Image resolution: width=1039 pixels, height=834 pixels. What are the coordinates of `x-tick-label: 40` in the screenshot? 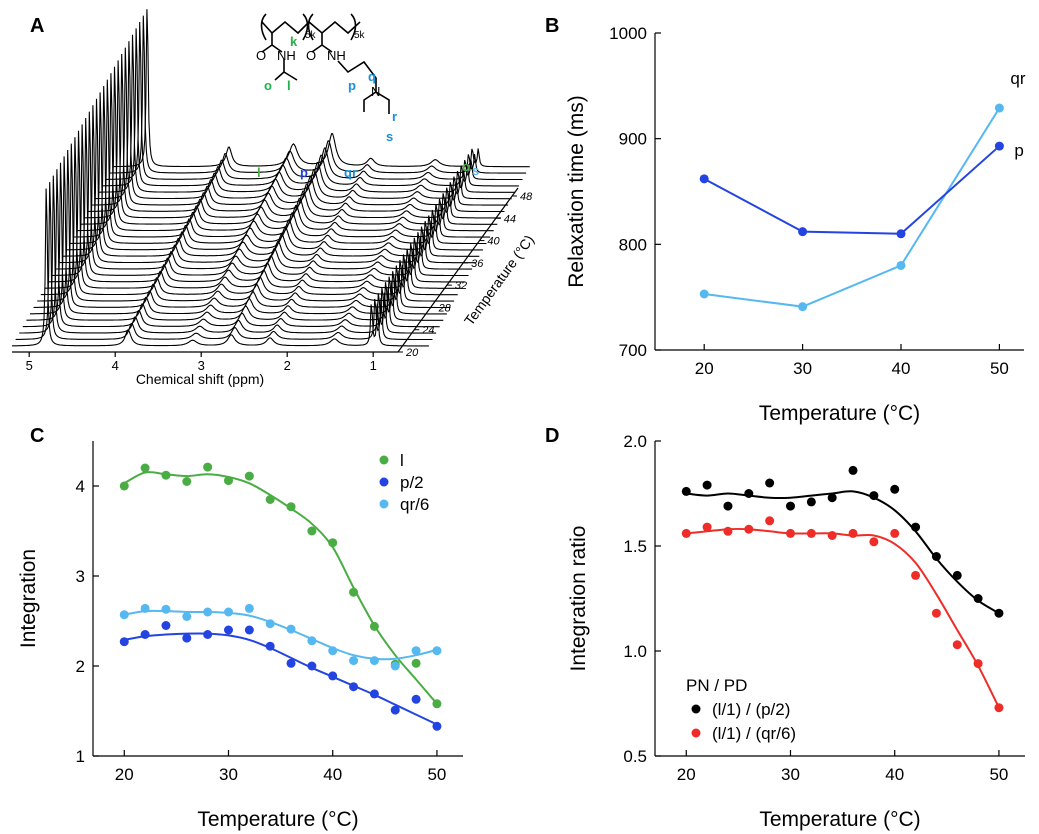 It's located at (901, 368).